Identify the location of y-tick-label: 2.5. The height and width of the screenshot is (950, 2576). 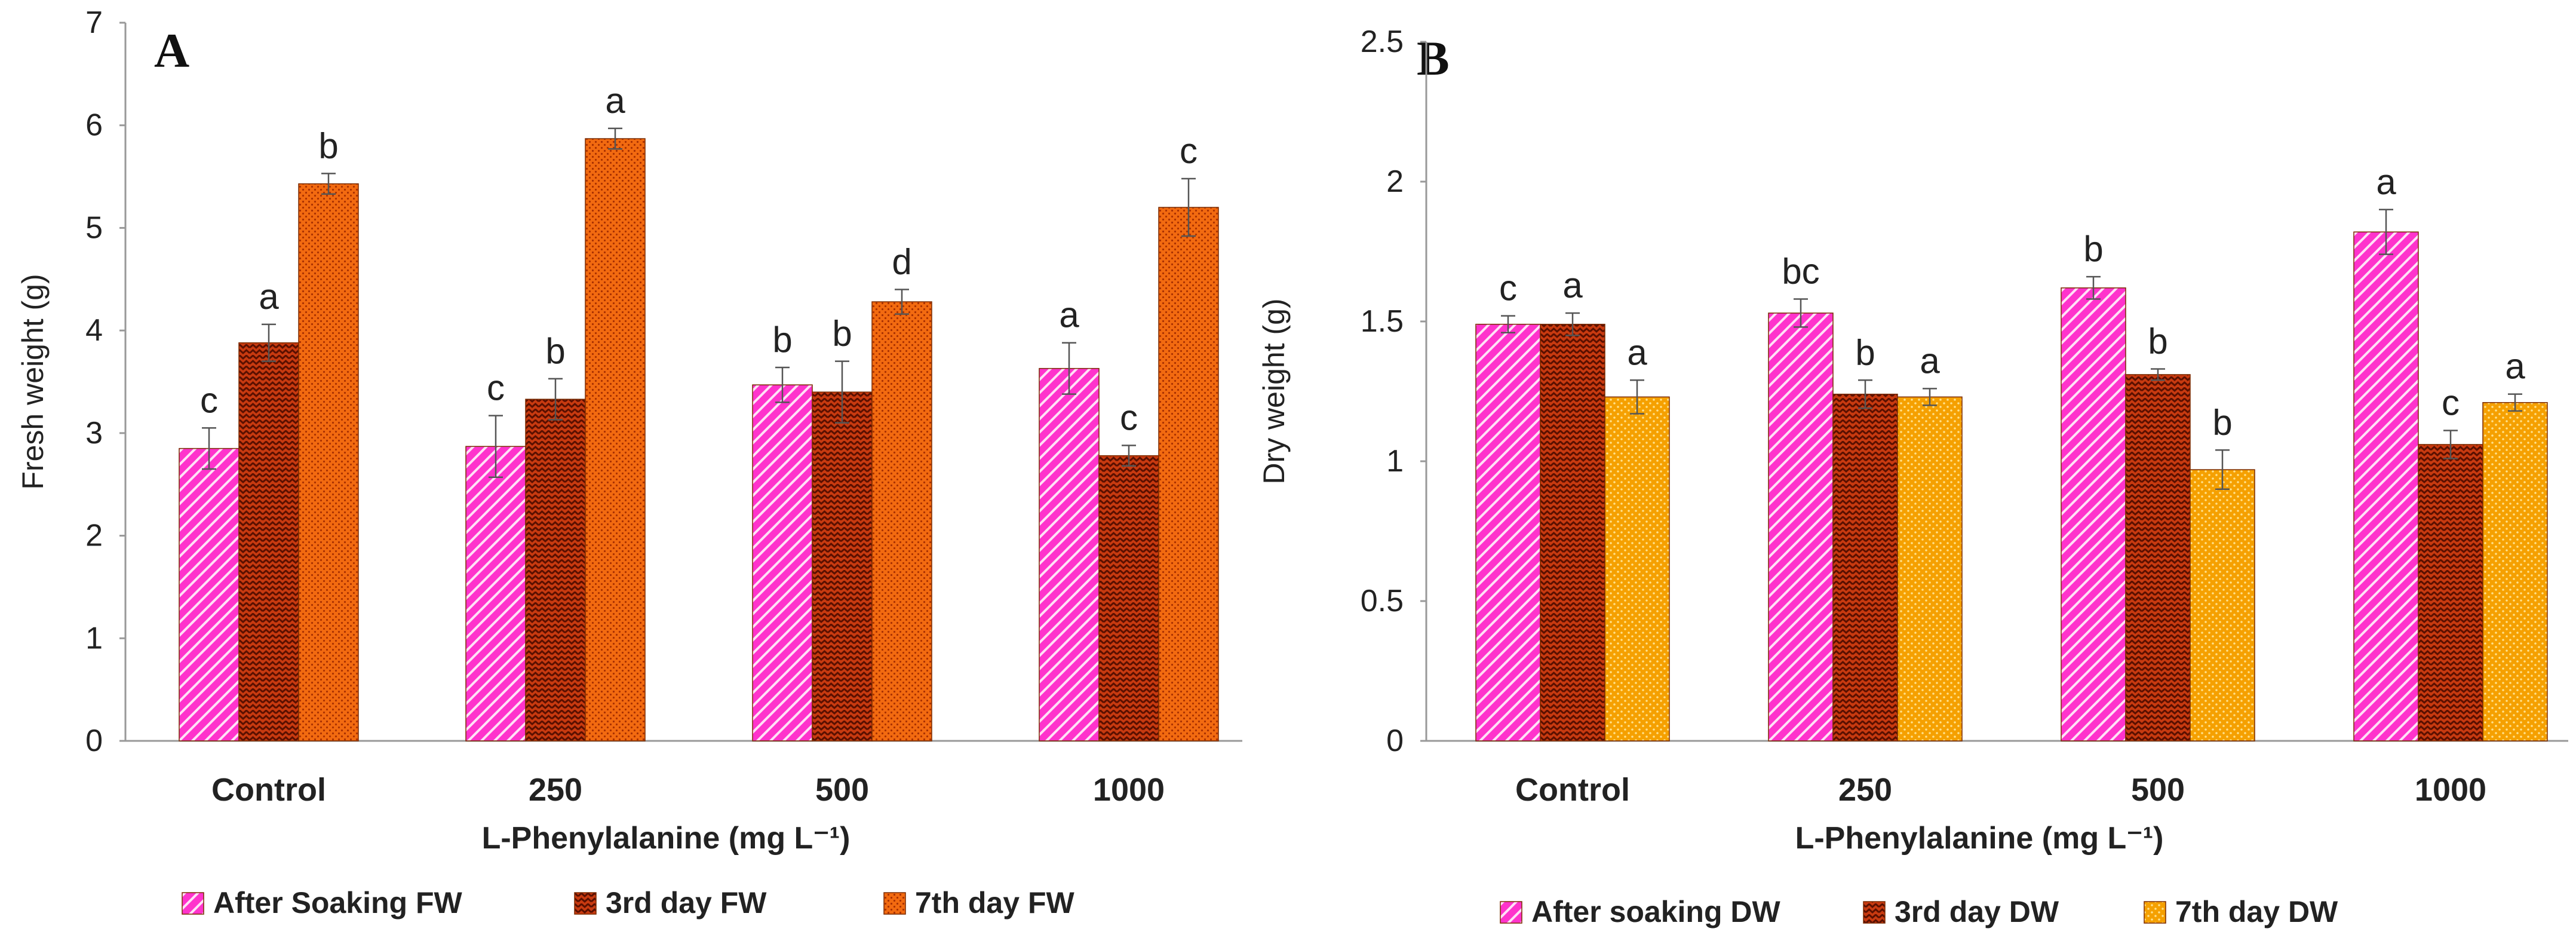
(1383, 41).